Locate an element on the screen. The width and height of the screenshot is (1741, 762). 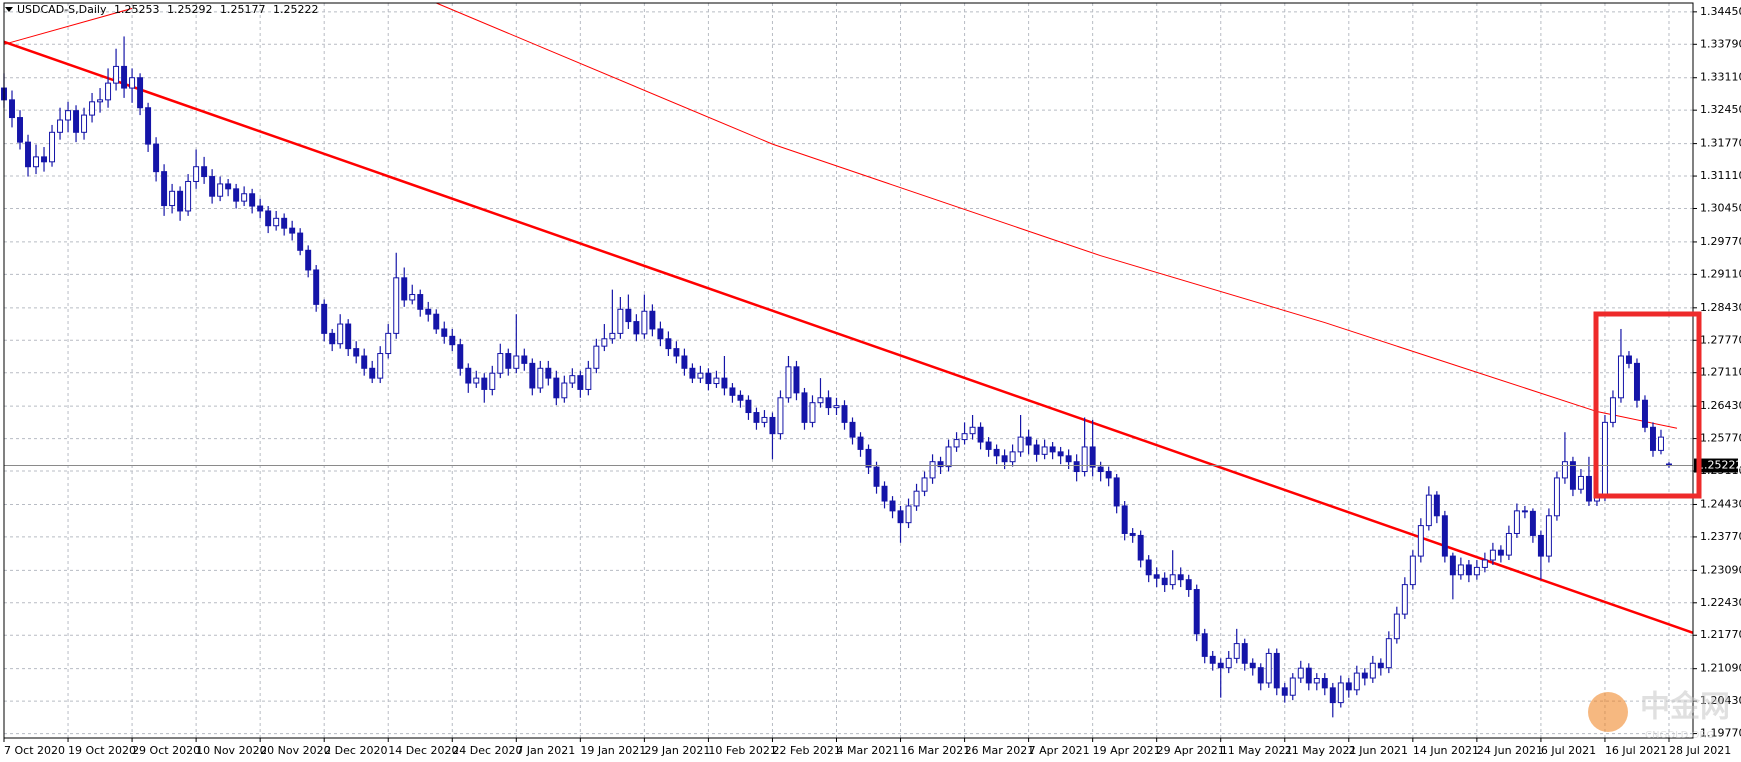
x-tick-label: 2 Jun 2021 is located at coordinates (1378, 750).